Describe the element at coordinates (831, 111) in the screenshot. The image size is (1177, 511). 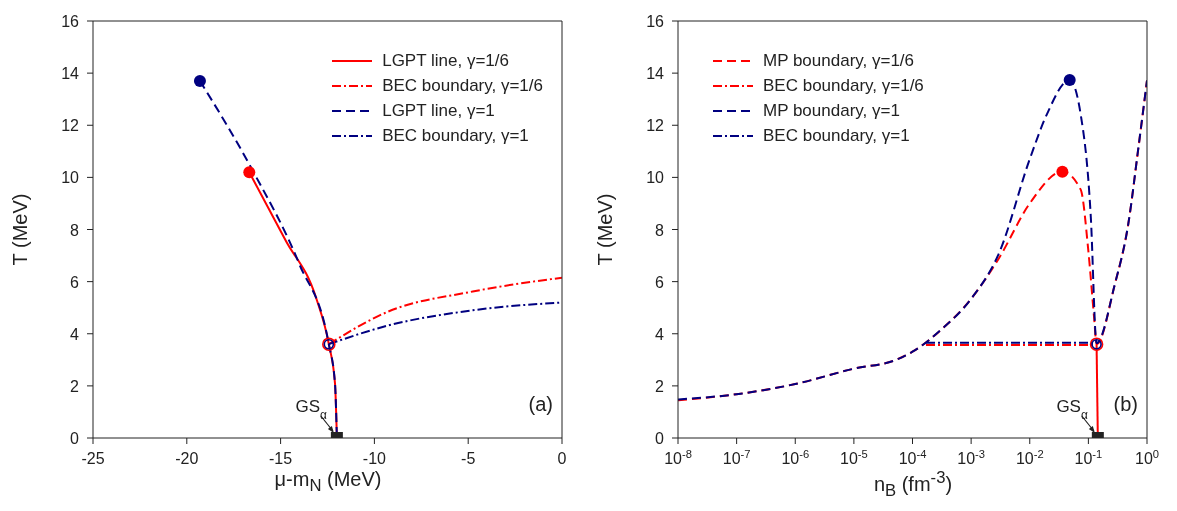
I see `legend-label: MP boundary, γ=1` at that location.